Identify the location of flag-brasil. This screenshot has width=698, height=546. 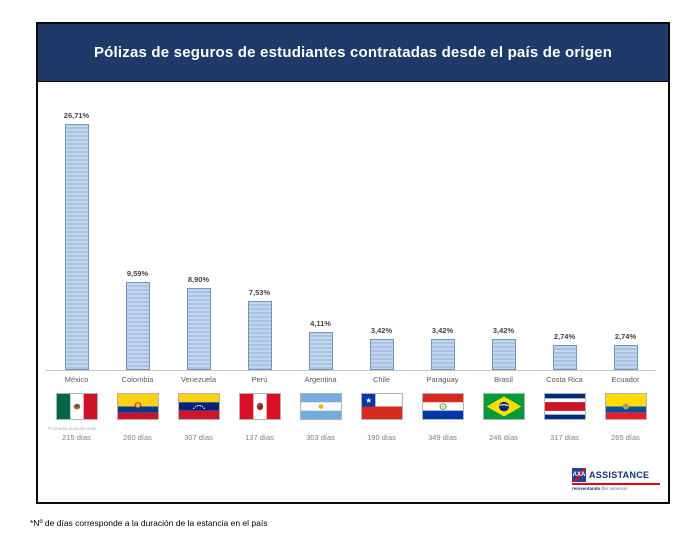
(503, 406).